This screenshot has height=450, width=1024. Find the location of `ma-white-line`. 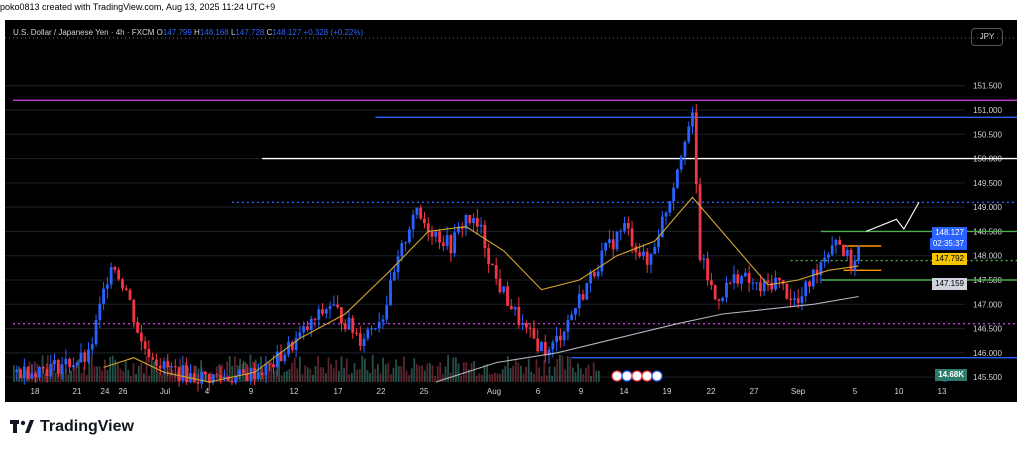

ma-white-line is located at coordinates (647, 339).